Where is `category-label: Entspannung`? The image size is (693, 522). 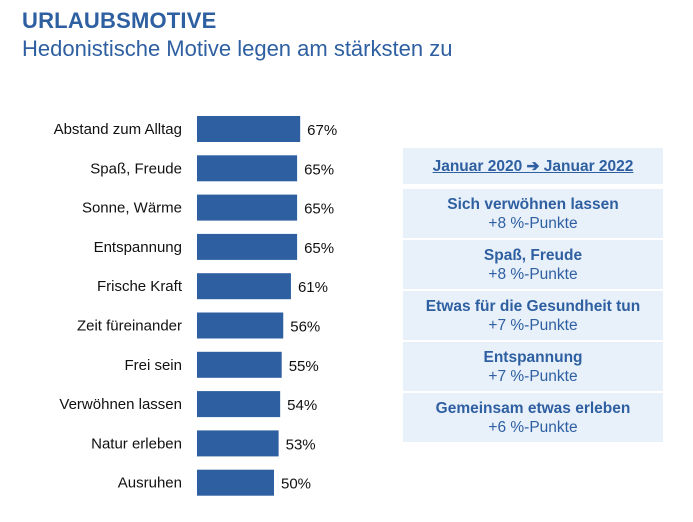 category-label: Entspannung is located at coordinates (138, 247).